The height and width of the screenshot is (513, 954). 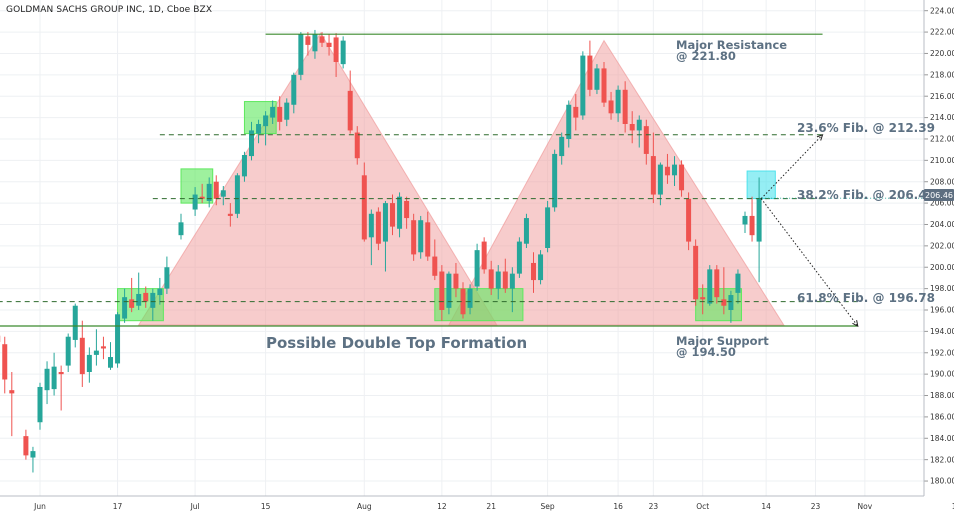 What do you see at coordinates (118, 506) in the screenshot?
I see `x-tick-label: 17` at bounding box center [118, 506].